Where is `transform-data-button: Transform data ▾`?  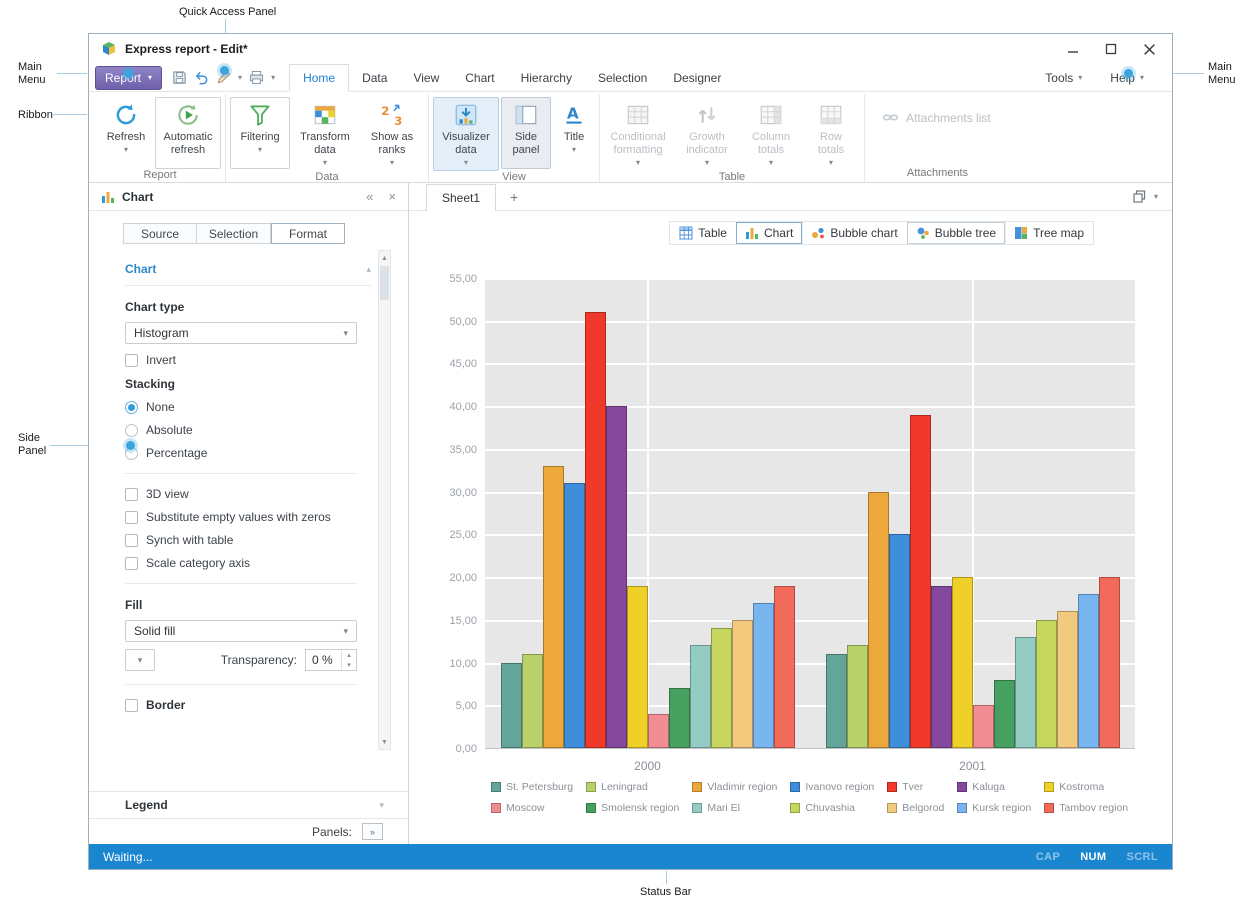 transform-data-button: Transform data ▾ is located at coordinates (325, 134).